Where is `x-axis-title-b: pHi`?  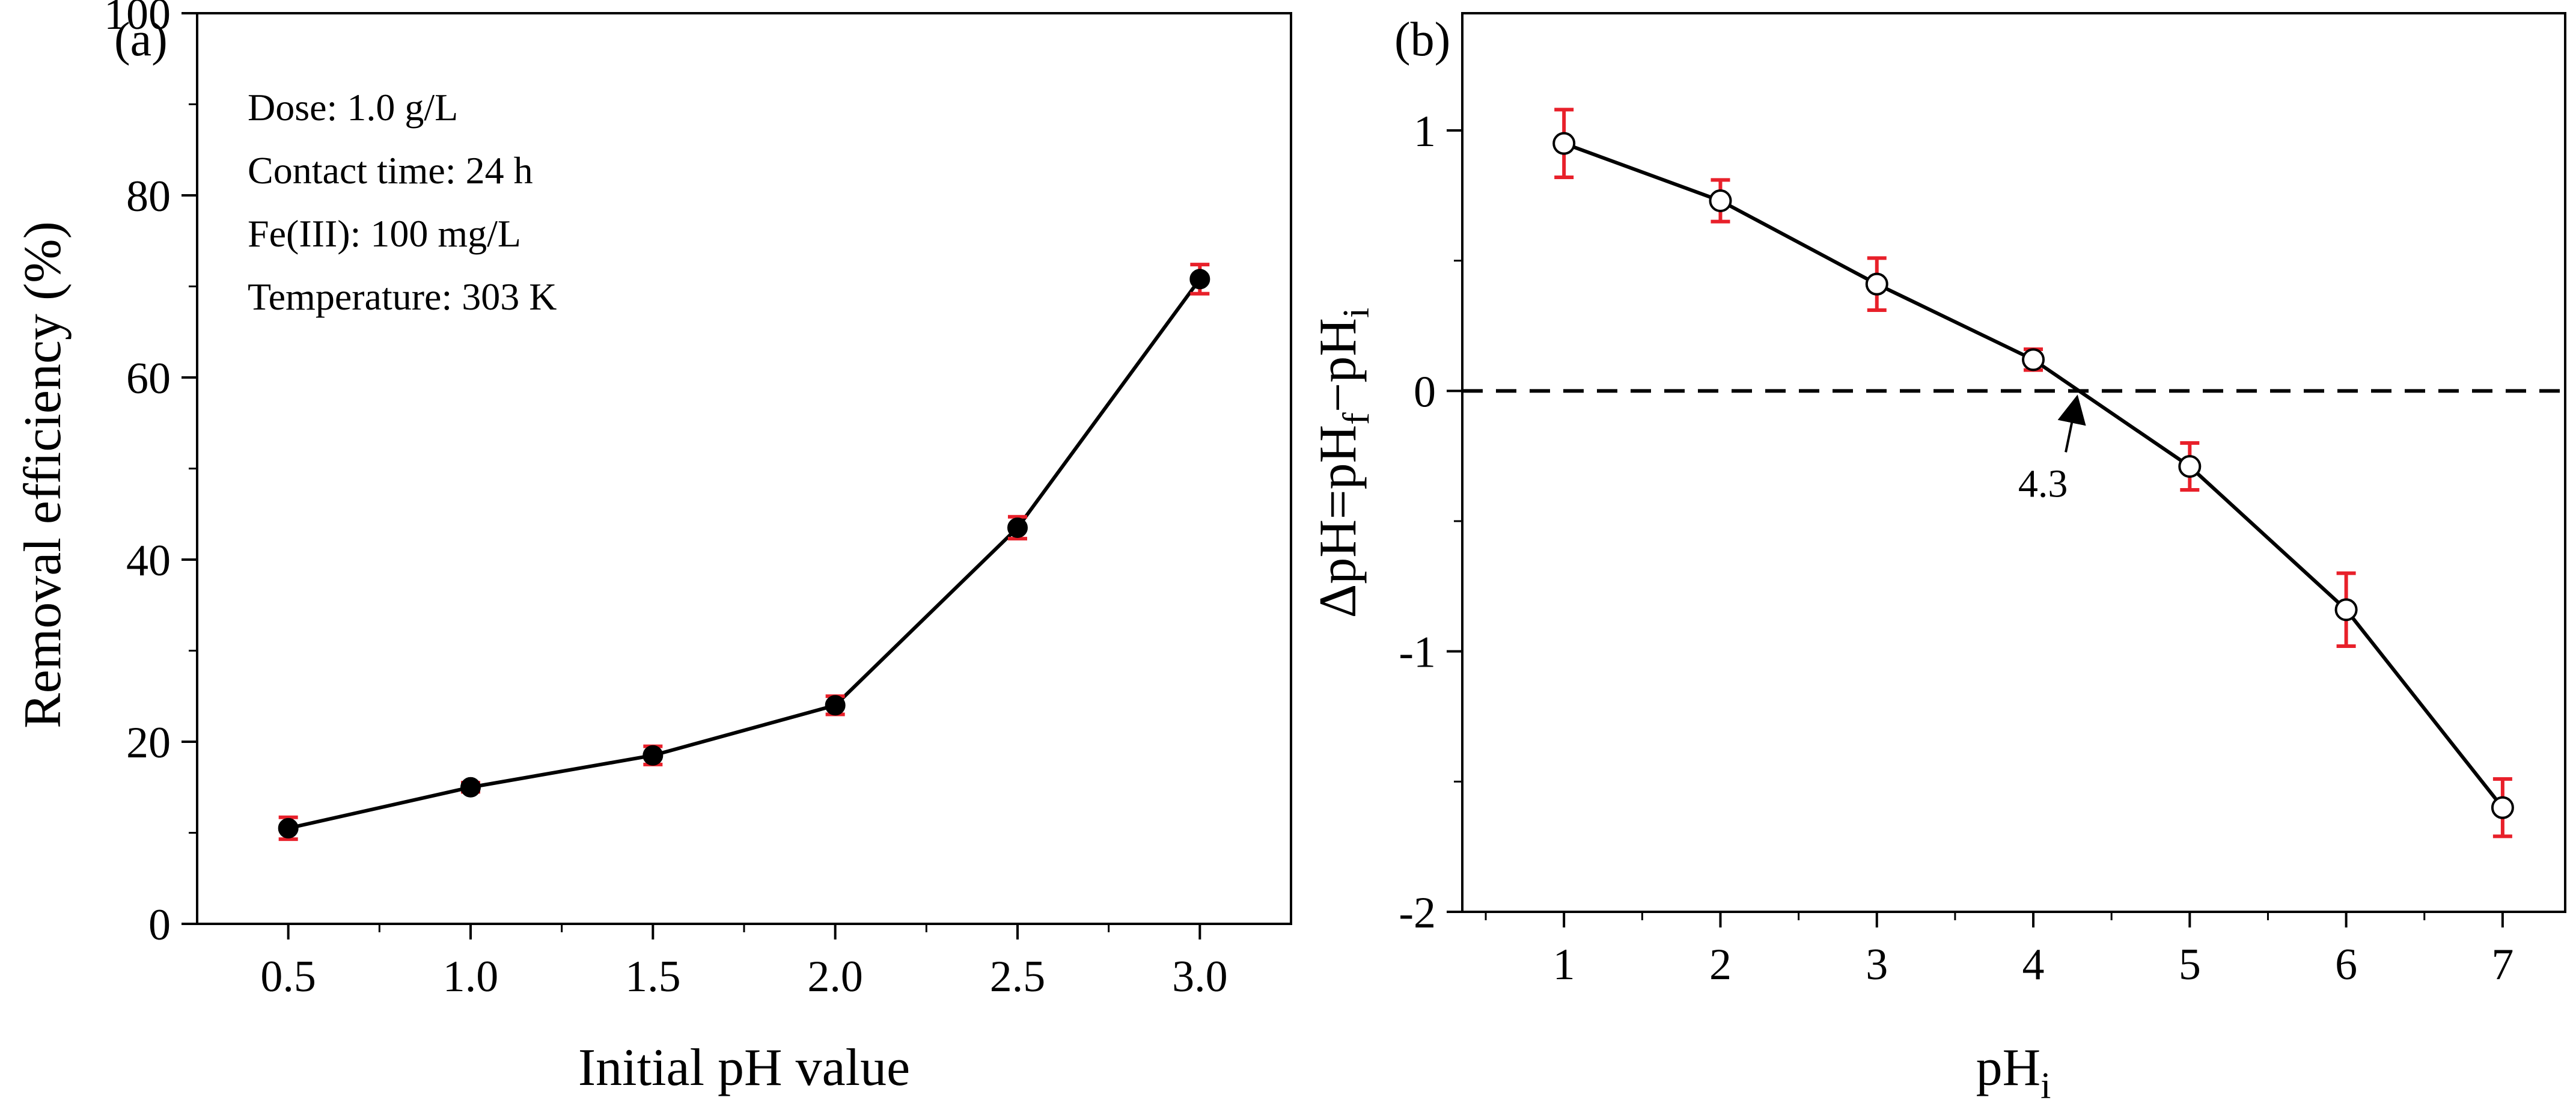 x-axis-title-b: pHi is located at coordinates (2013, 1073).